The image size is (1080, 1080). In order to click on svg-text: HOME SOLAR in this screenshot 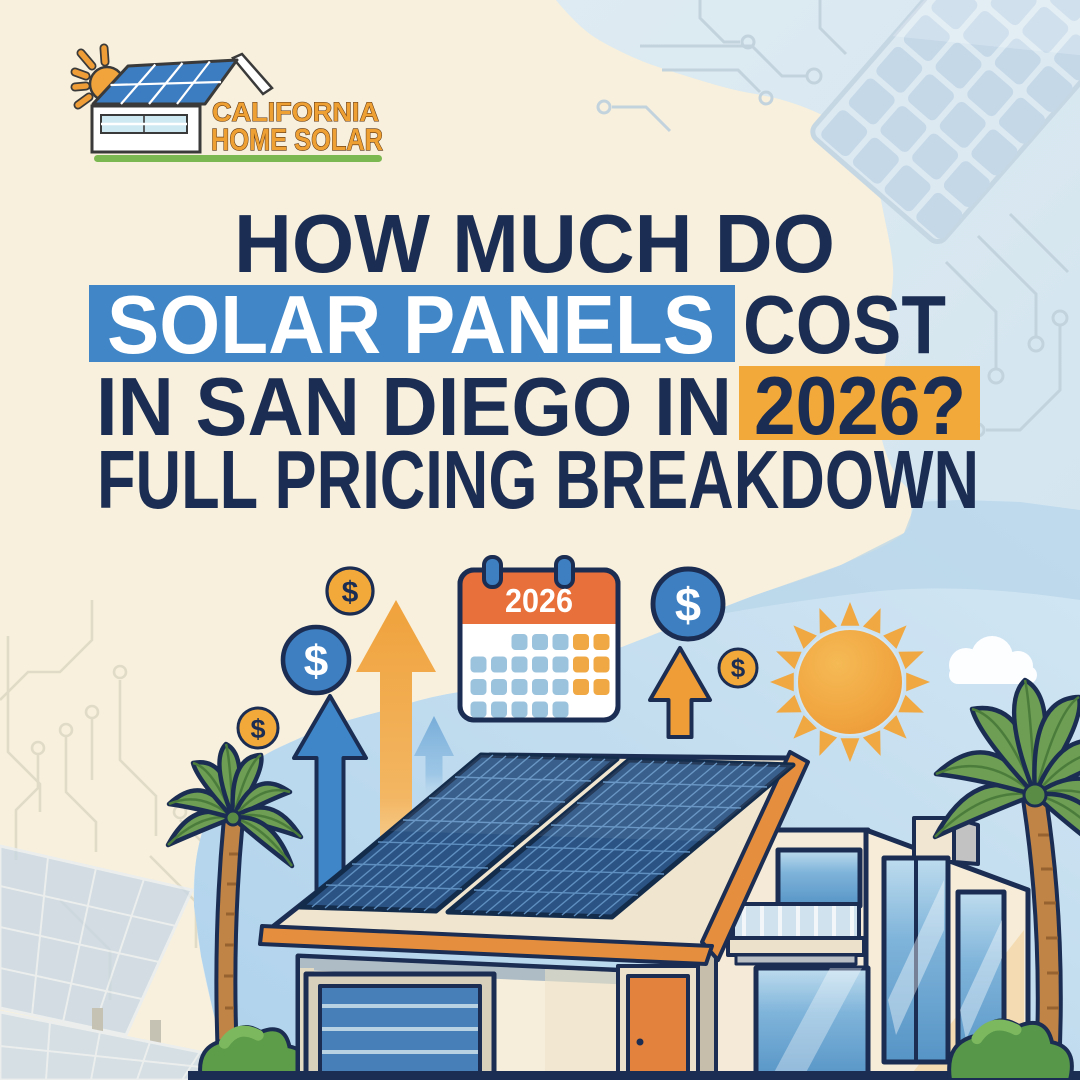, I will do `click(297, 139)`.